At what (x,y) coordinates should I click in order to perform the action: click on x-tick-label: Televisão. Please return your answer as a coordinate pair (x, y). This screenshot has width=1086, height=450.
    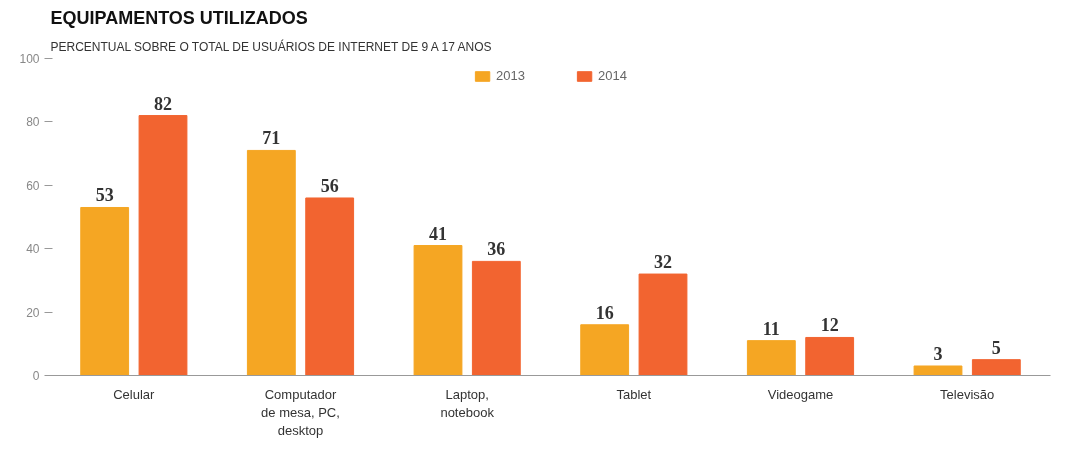
    Looking at the image, I should click on (967, 394).